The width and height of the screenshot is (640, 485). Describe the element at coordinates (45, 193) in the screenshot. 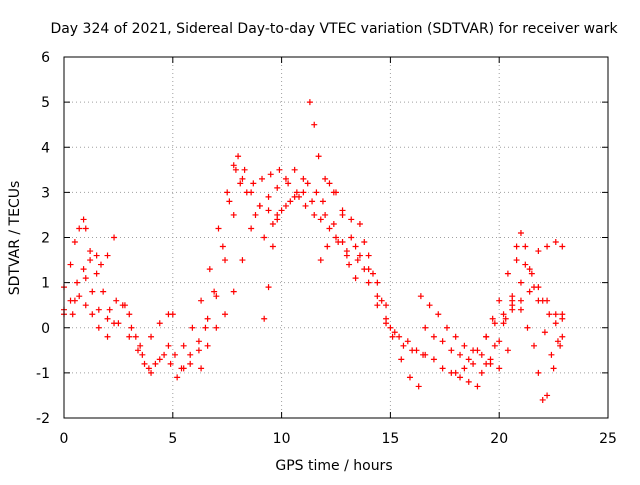

I see `y-tick-label: 3` at that location.